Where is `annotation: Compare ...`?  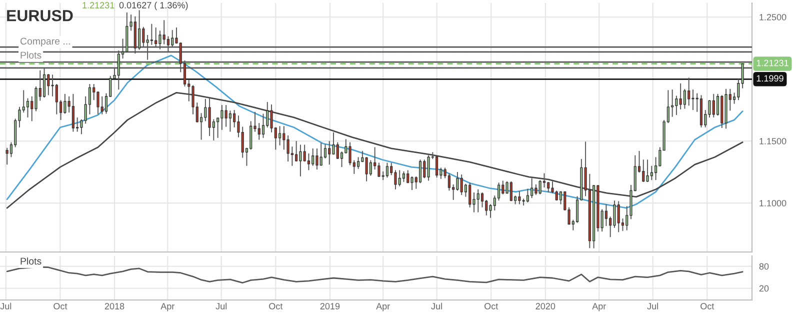
annotation: Compare ... is located at coordinates (45, 42).